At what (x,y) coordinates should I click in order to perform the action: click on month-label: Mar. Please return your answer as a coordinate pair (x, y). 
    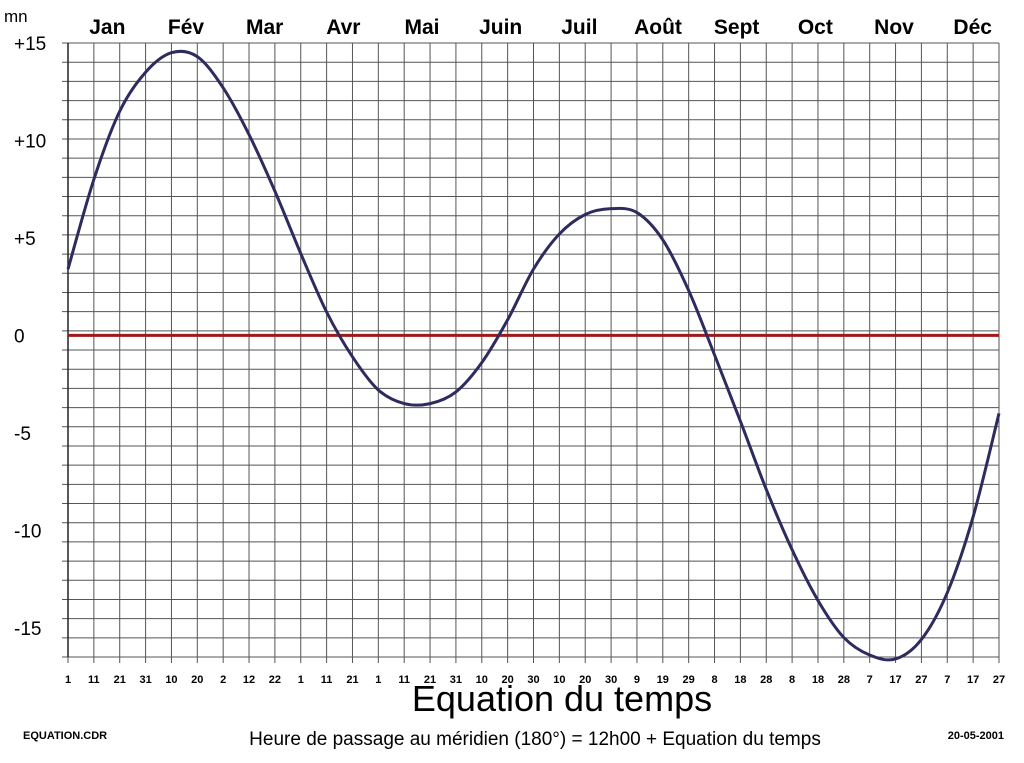
    Looking at the image, I should click on (264, 27).